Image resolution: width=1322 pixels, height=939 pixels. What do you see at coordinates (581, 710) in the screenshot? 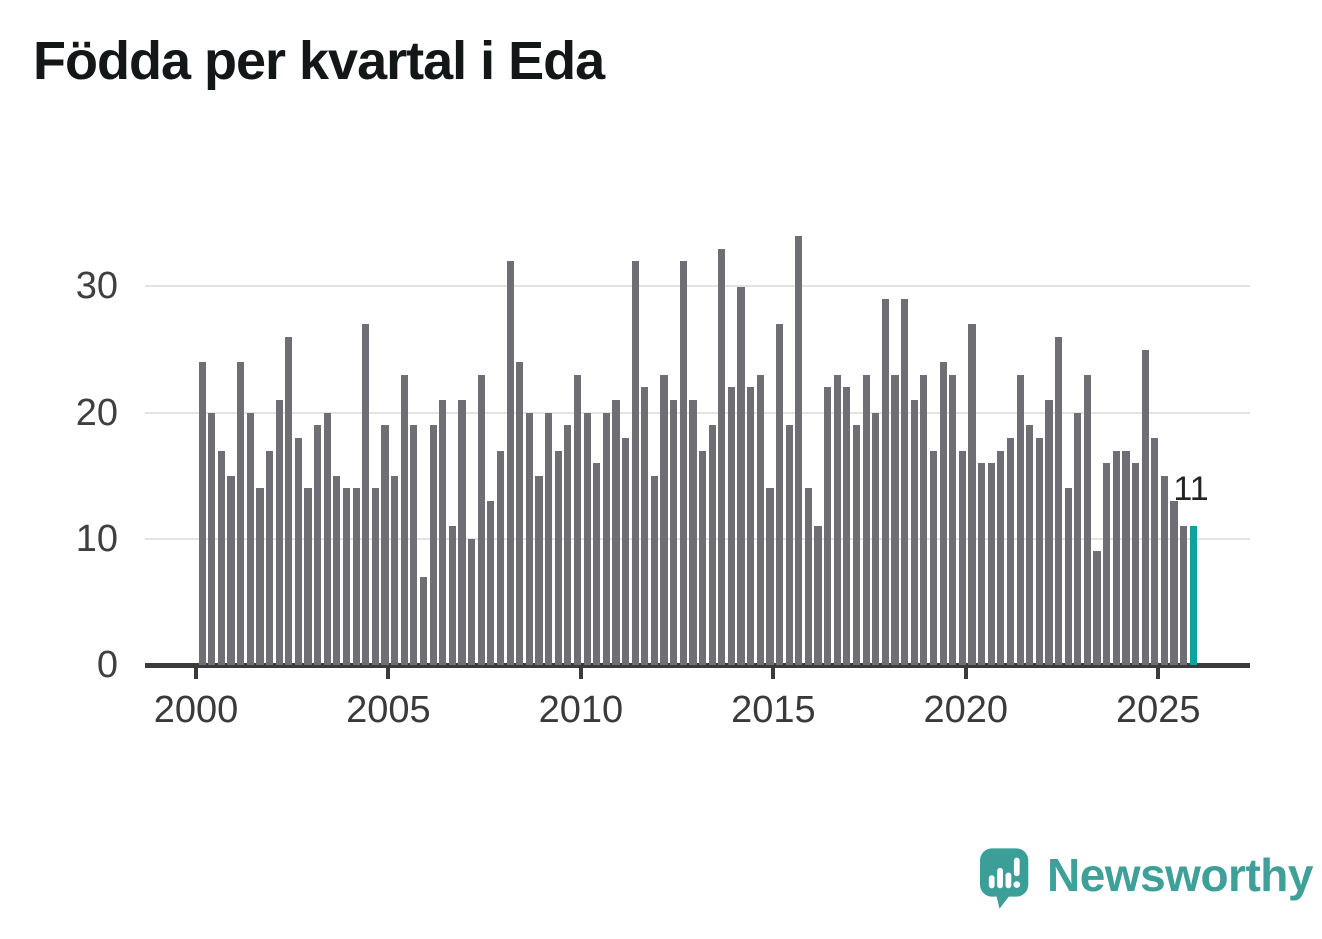
I see `x-axis-tick-label: 2010` at bounding box center [581, 710].